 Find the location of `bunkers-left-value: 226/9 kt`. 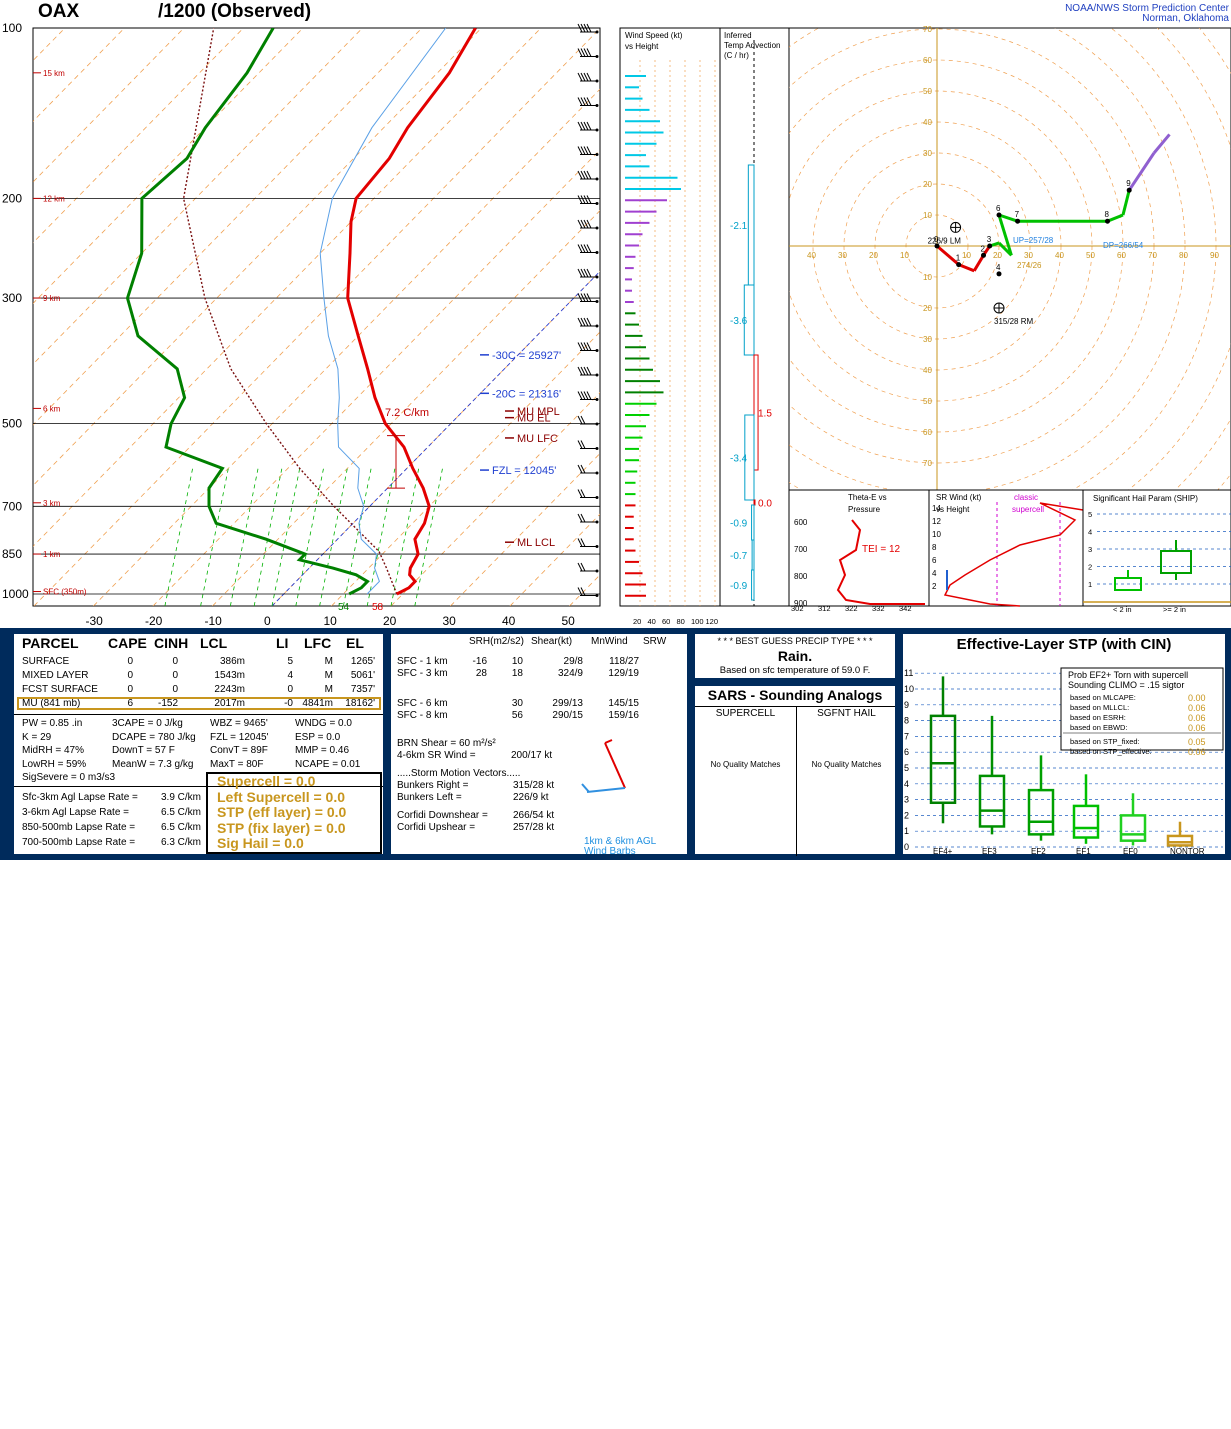

bunkers-left-value: 226/9 kt is located at coordinates (531, 797).